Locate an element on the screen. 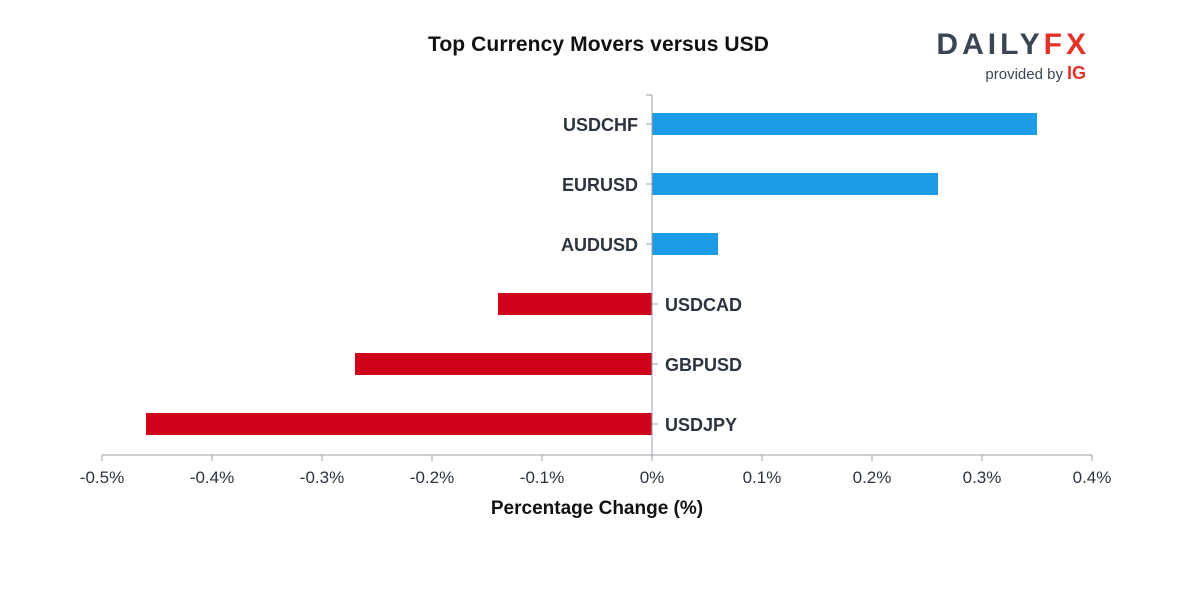  logo-wordmark: DAILYFX is located at coordinates (1013, 45).